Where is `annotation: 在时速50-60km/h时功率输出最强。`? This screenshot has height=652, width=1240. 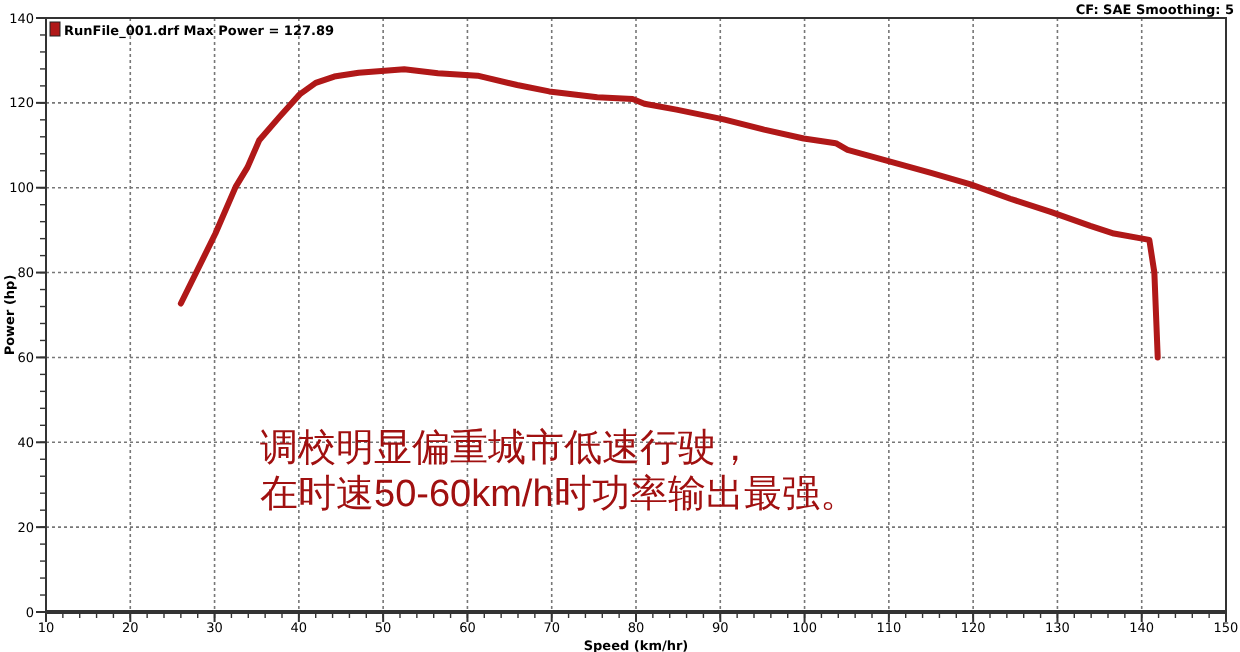
annotation: 在时速50-60km/h时功率输出最强。 is located at coordinates (559, 494).